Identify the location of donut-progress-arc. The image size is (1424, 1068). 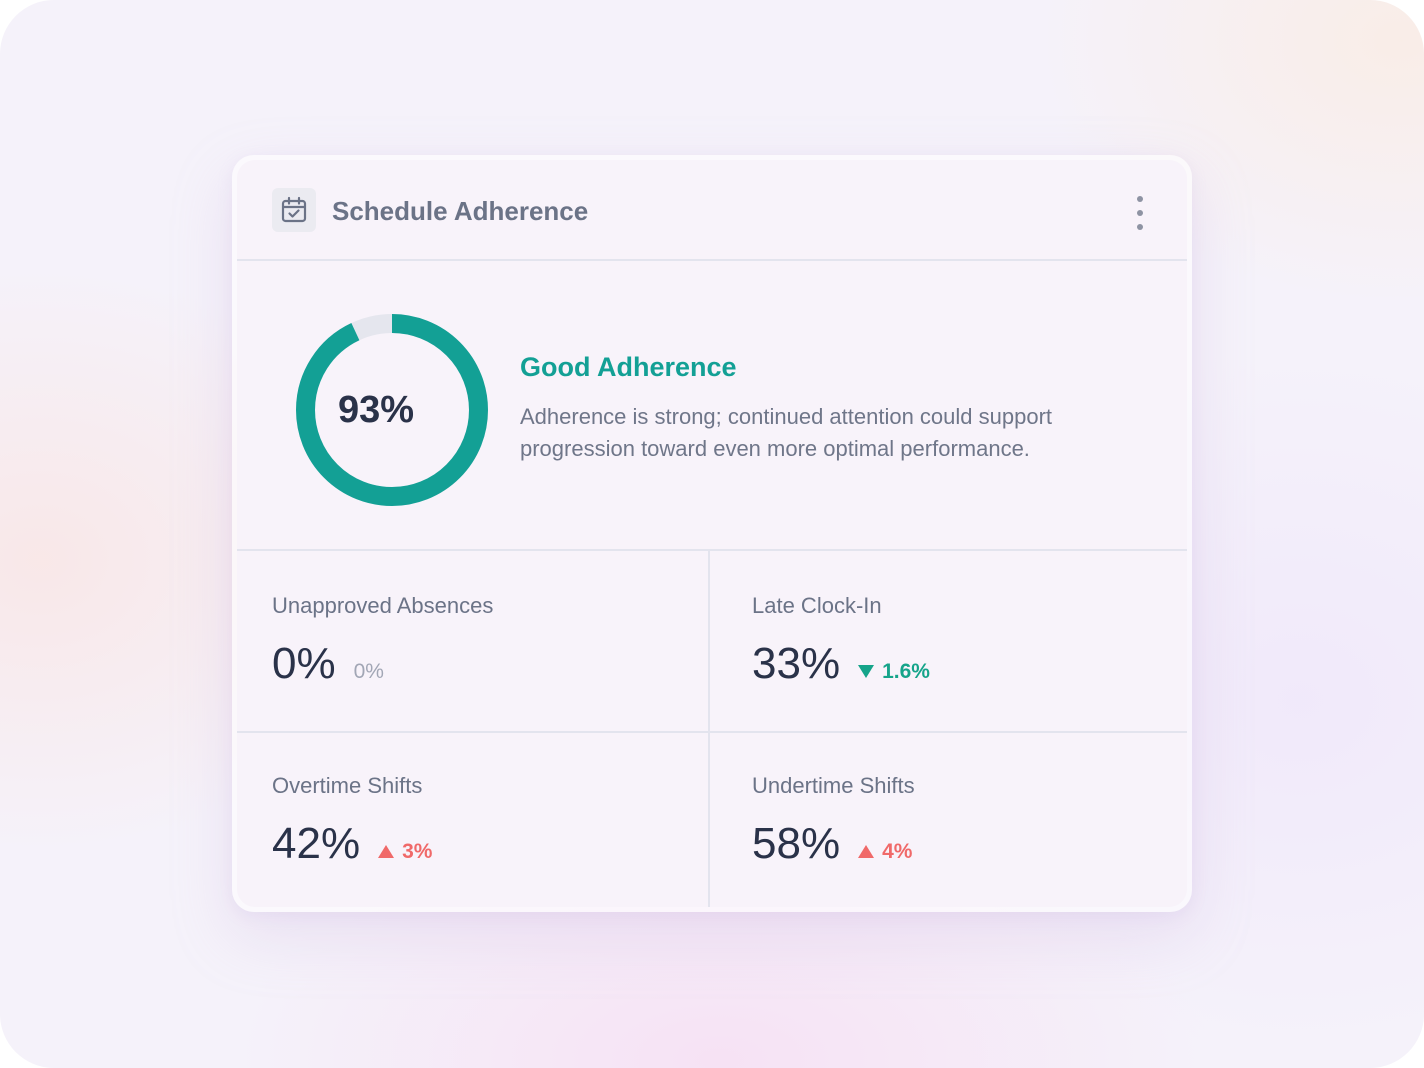
(392, 410).